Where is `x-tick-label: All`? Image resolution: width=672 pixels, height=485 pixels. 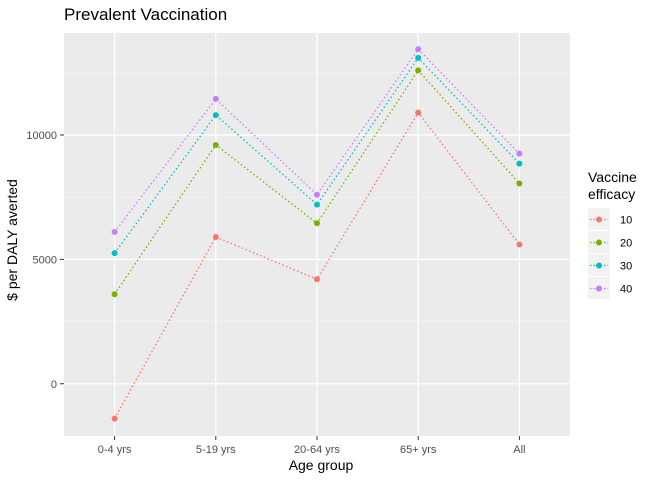
x-tick-label: All is located at coordinates (519, 450).